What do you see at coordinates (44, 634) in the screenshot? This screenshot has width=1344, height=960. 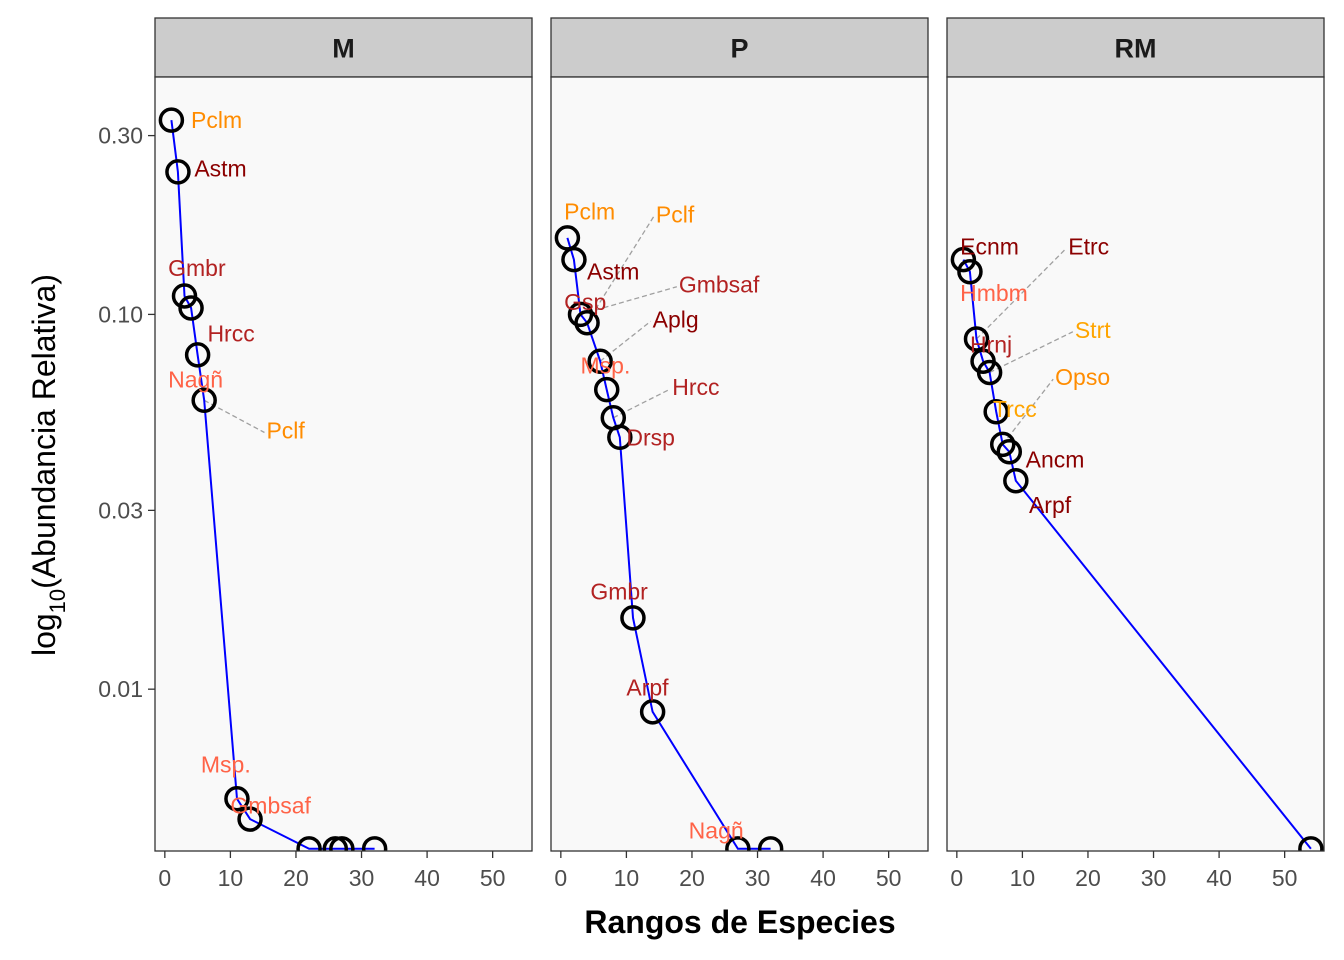 I see `y-axis-title-log: log` at bounding box center [44, 634].